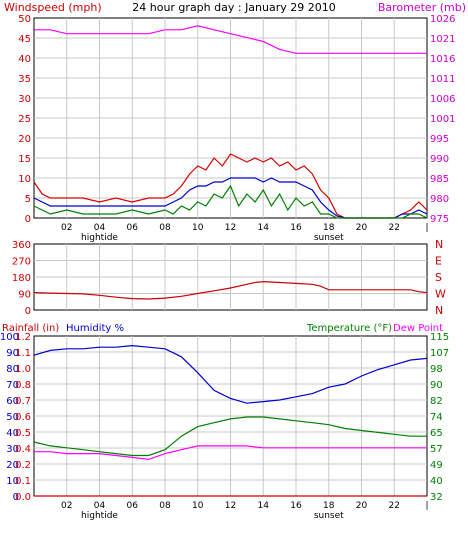 The image size is (468, 559). I want to click on temperature-tick: 32, so click(436, 497).